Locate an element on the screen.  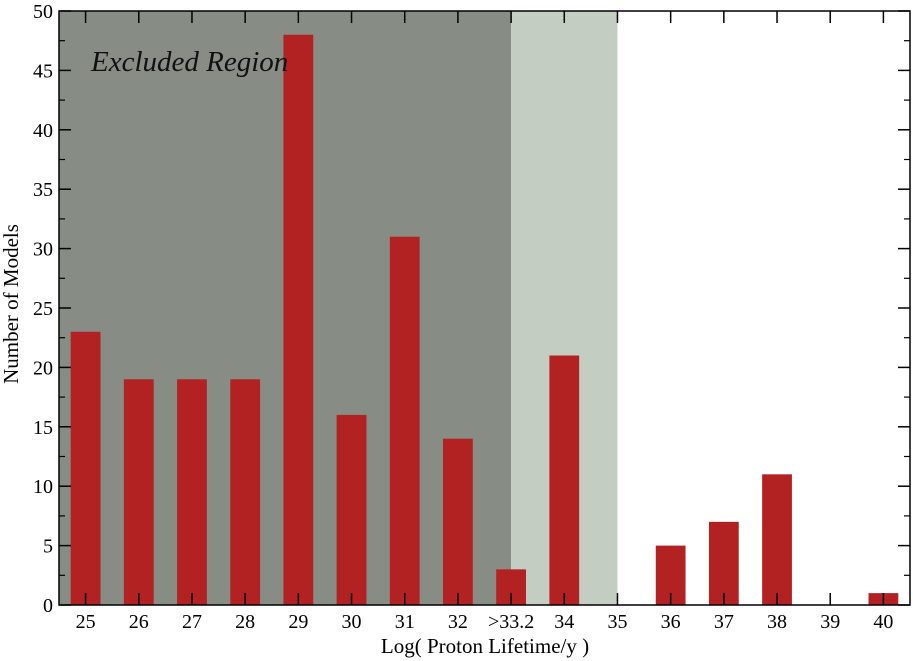
x-tick-label: 34 is located at coordinates (564, 622).